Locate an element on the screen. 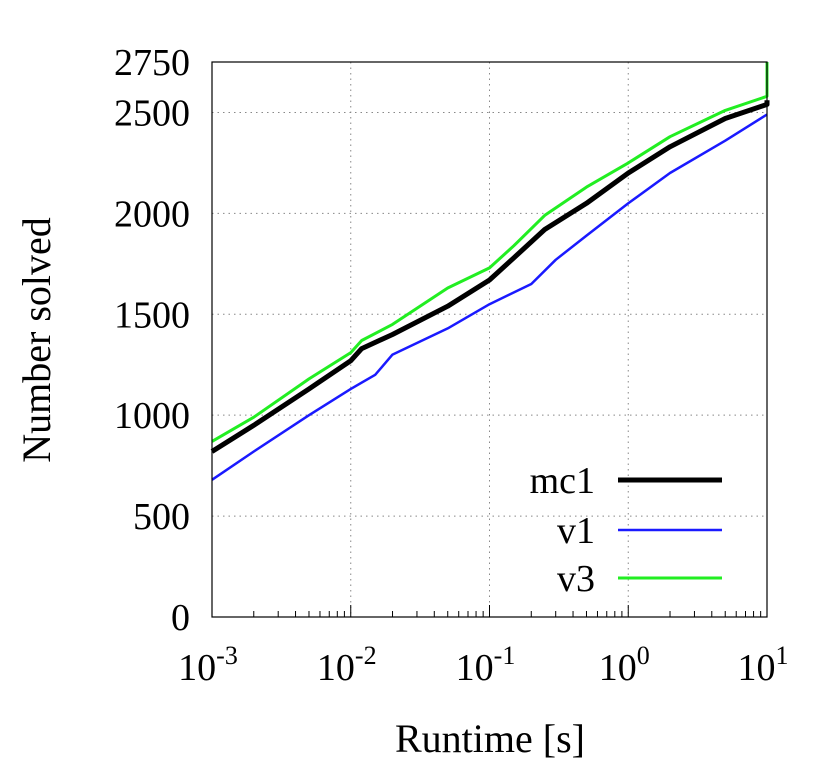 This screenshot has width=830, height=780. x-tick-label: 10⁻³ is located at coordinates (208, 665).